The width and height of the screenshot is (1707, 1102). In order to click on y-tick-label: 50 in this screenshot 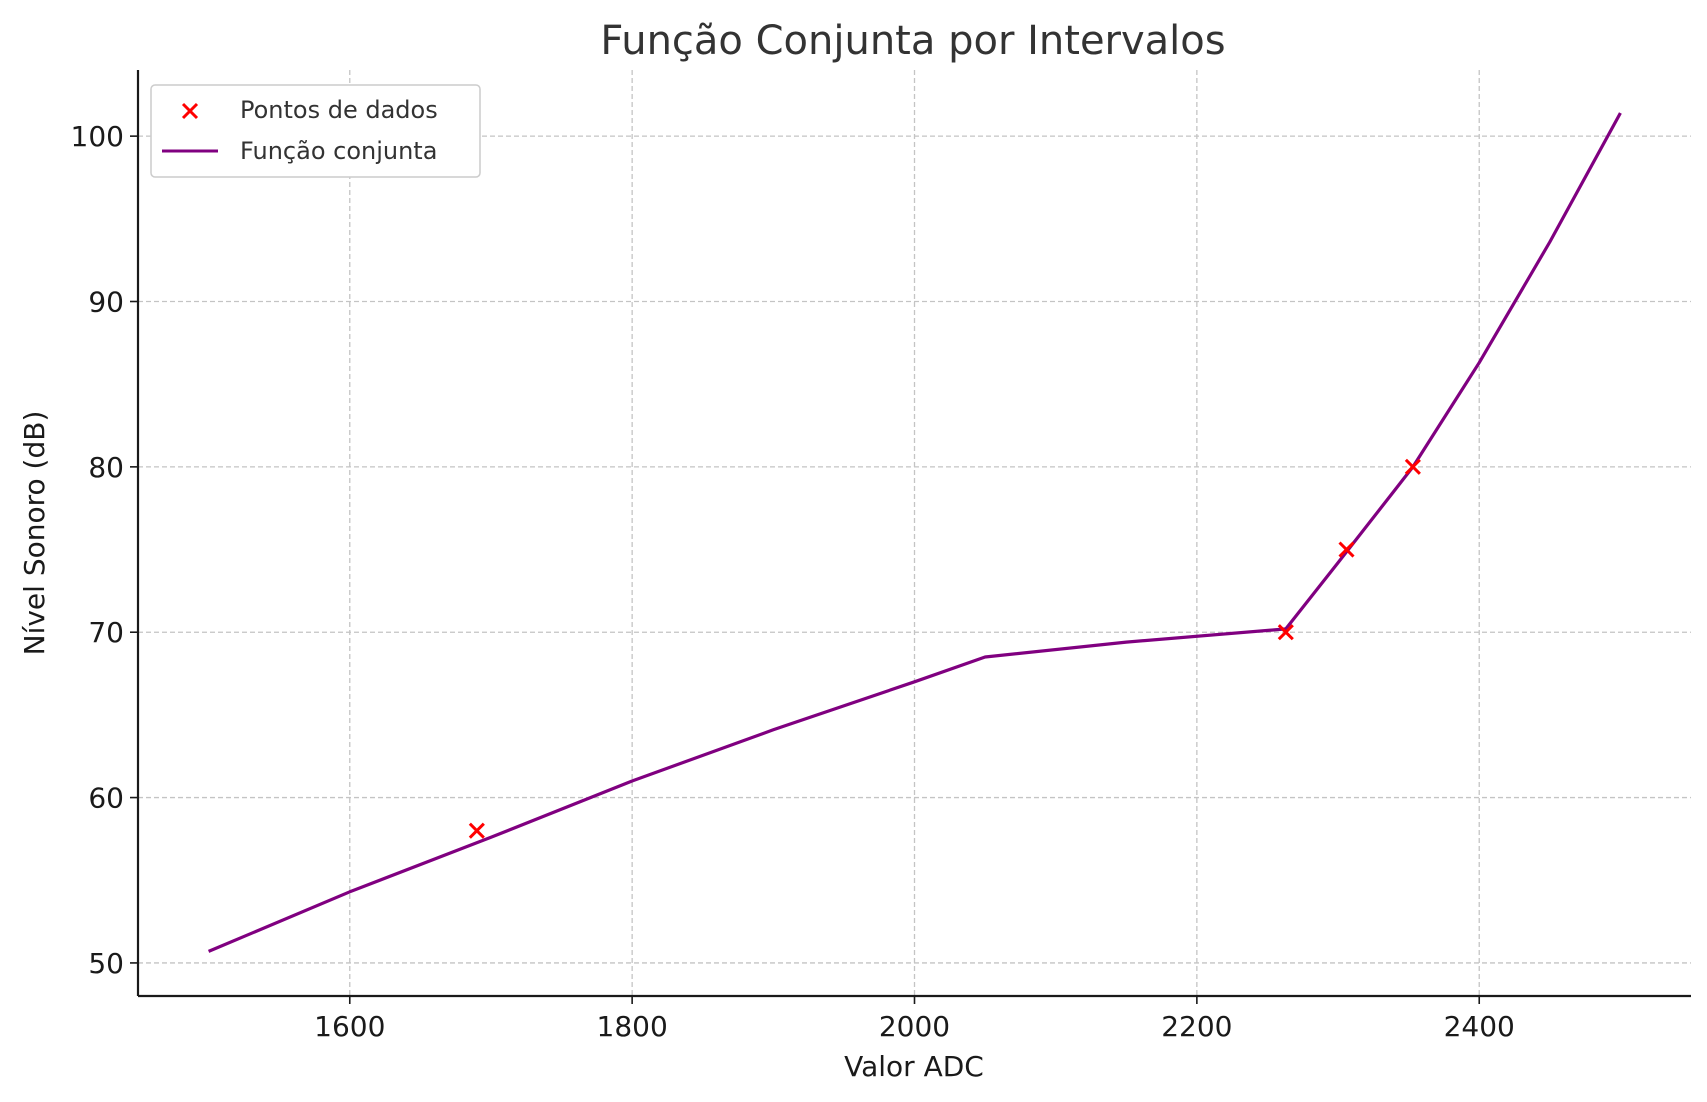, I will do `click(106, 963)`.